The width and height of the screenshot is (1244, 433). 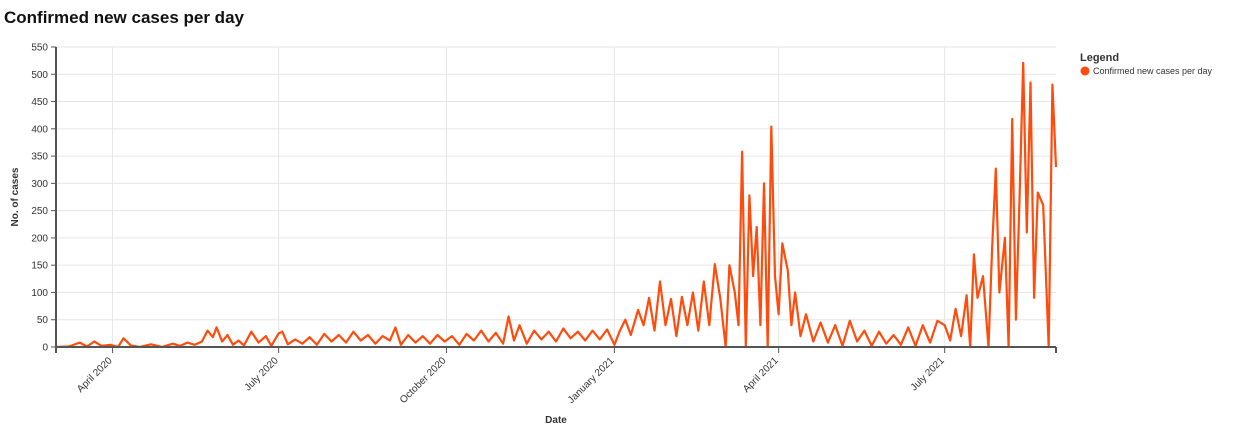 What do you see at coordinates (15, 196) in the screenshot?
I see `y-axis-title: No. of cases` at bounding box center [15, 196].